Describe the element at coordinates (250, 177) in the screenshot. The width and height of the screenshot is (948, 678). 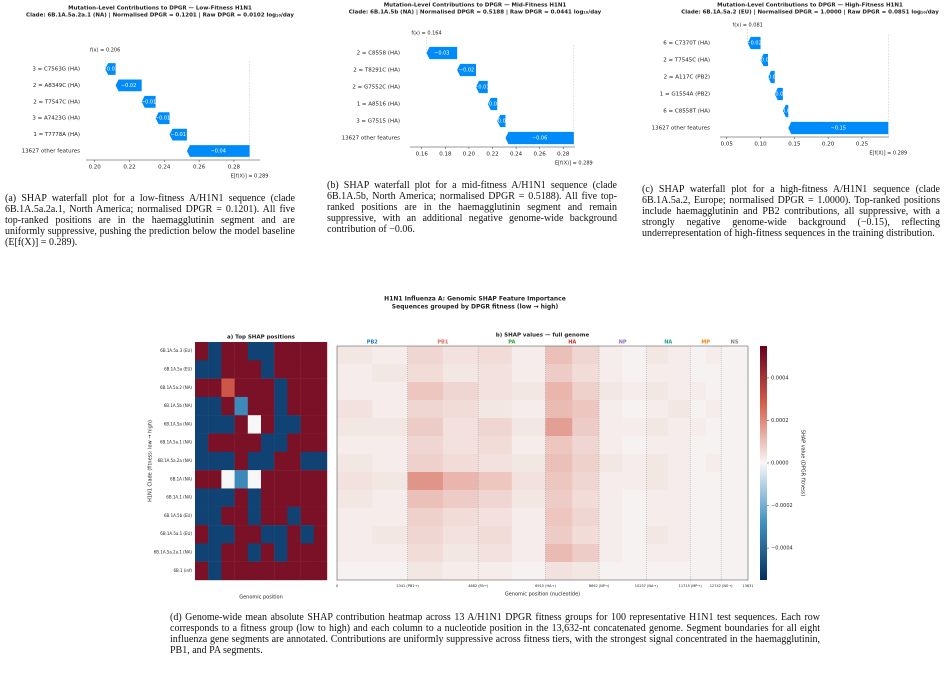
I see `base-label: E[f(X)] = 0.289` at that location.